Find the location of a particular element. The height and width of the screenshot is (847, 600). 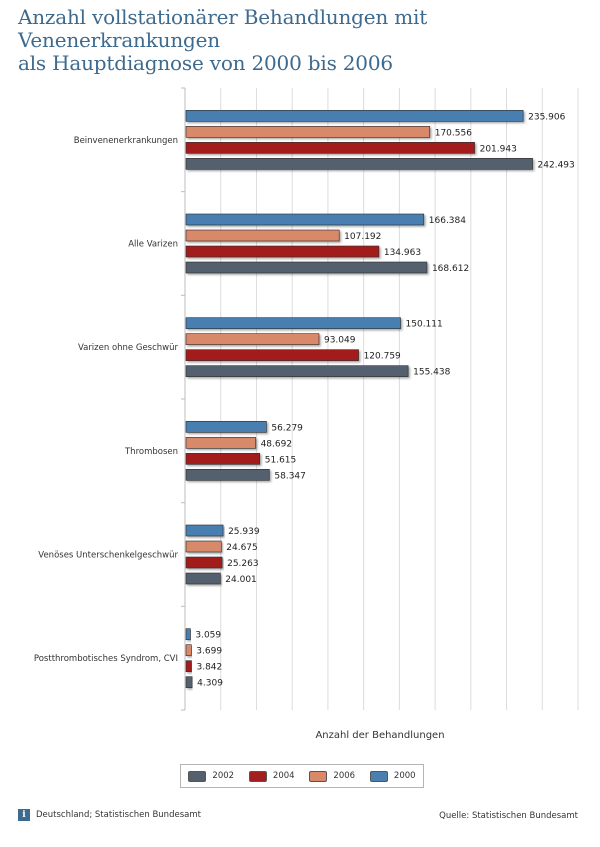

data-label: 107.192 is located at coordinates (362, 237).